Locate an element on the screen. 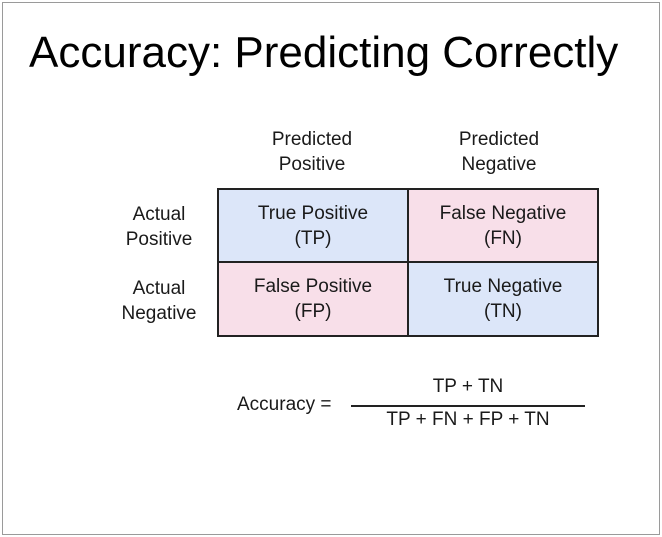 This screenshot has height=537, width=662. formula-denominator: TP + FN + FP + TN is located at coordinates (468, 419).